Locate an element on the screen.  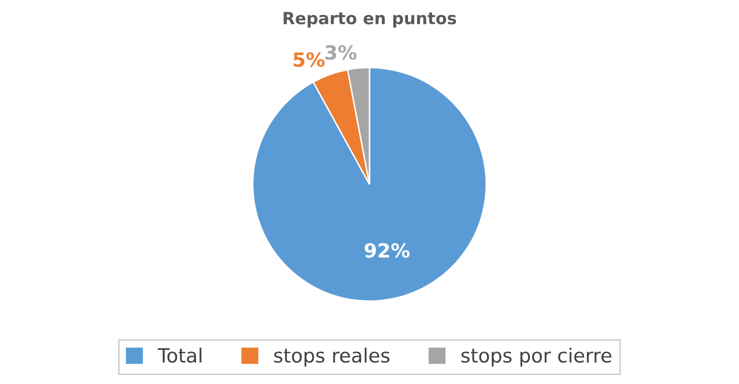
legend-label: stops por cierre is located at coordinates (536, 357).